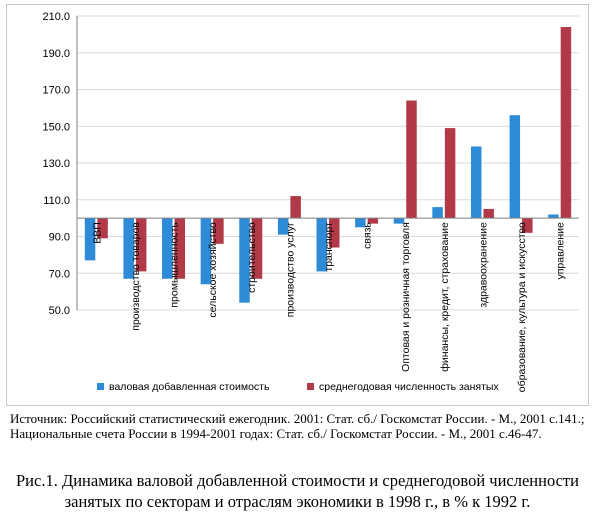 The width and height of the screenshot is (595, 519). What do you see at coordinates (56, 17) in the screenshot?
I see `y-tick-label: 210.0` at bounding box center [56, 17].